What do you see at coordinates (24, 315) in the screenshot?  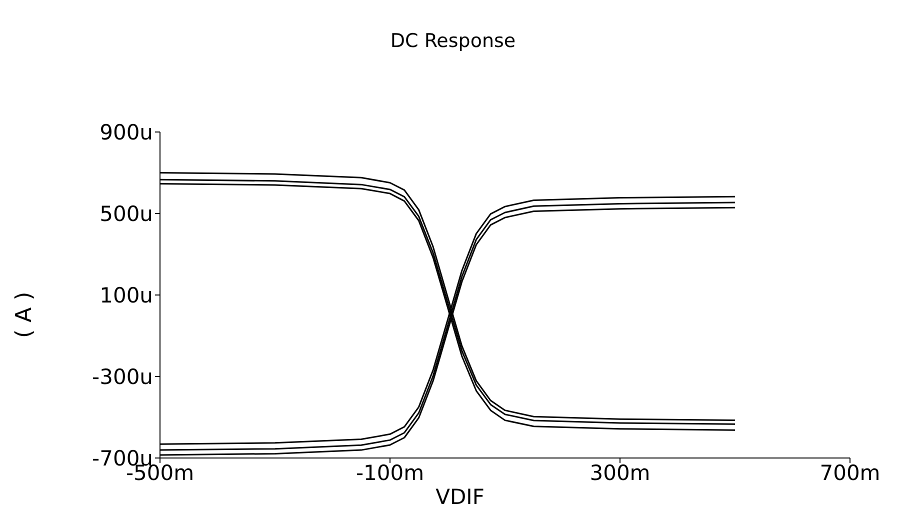 I see `y-axis-title: ( A )` at bounding box center [24, 315].